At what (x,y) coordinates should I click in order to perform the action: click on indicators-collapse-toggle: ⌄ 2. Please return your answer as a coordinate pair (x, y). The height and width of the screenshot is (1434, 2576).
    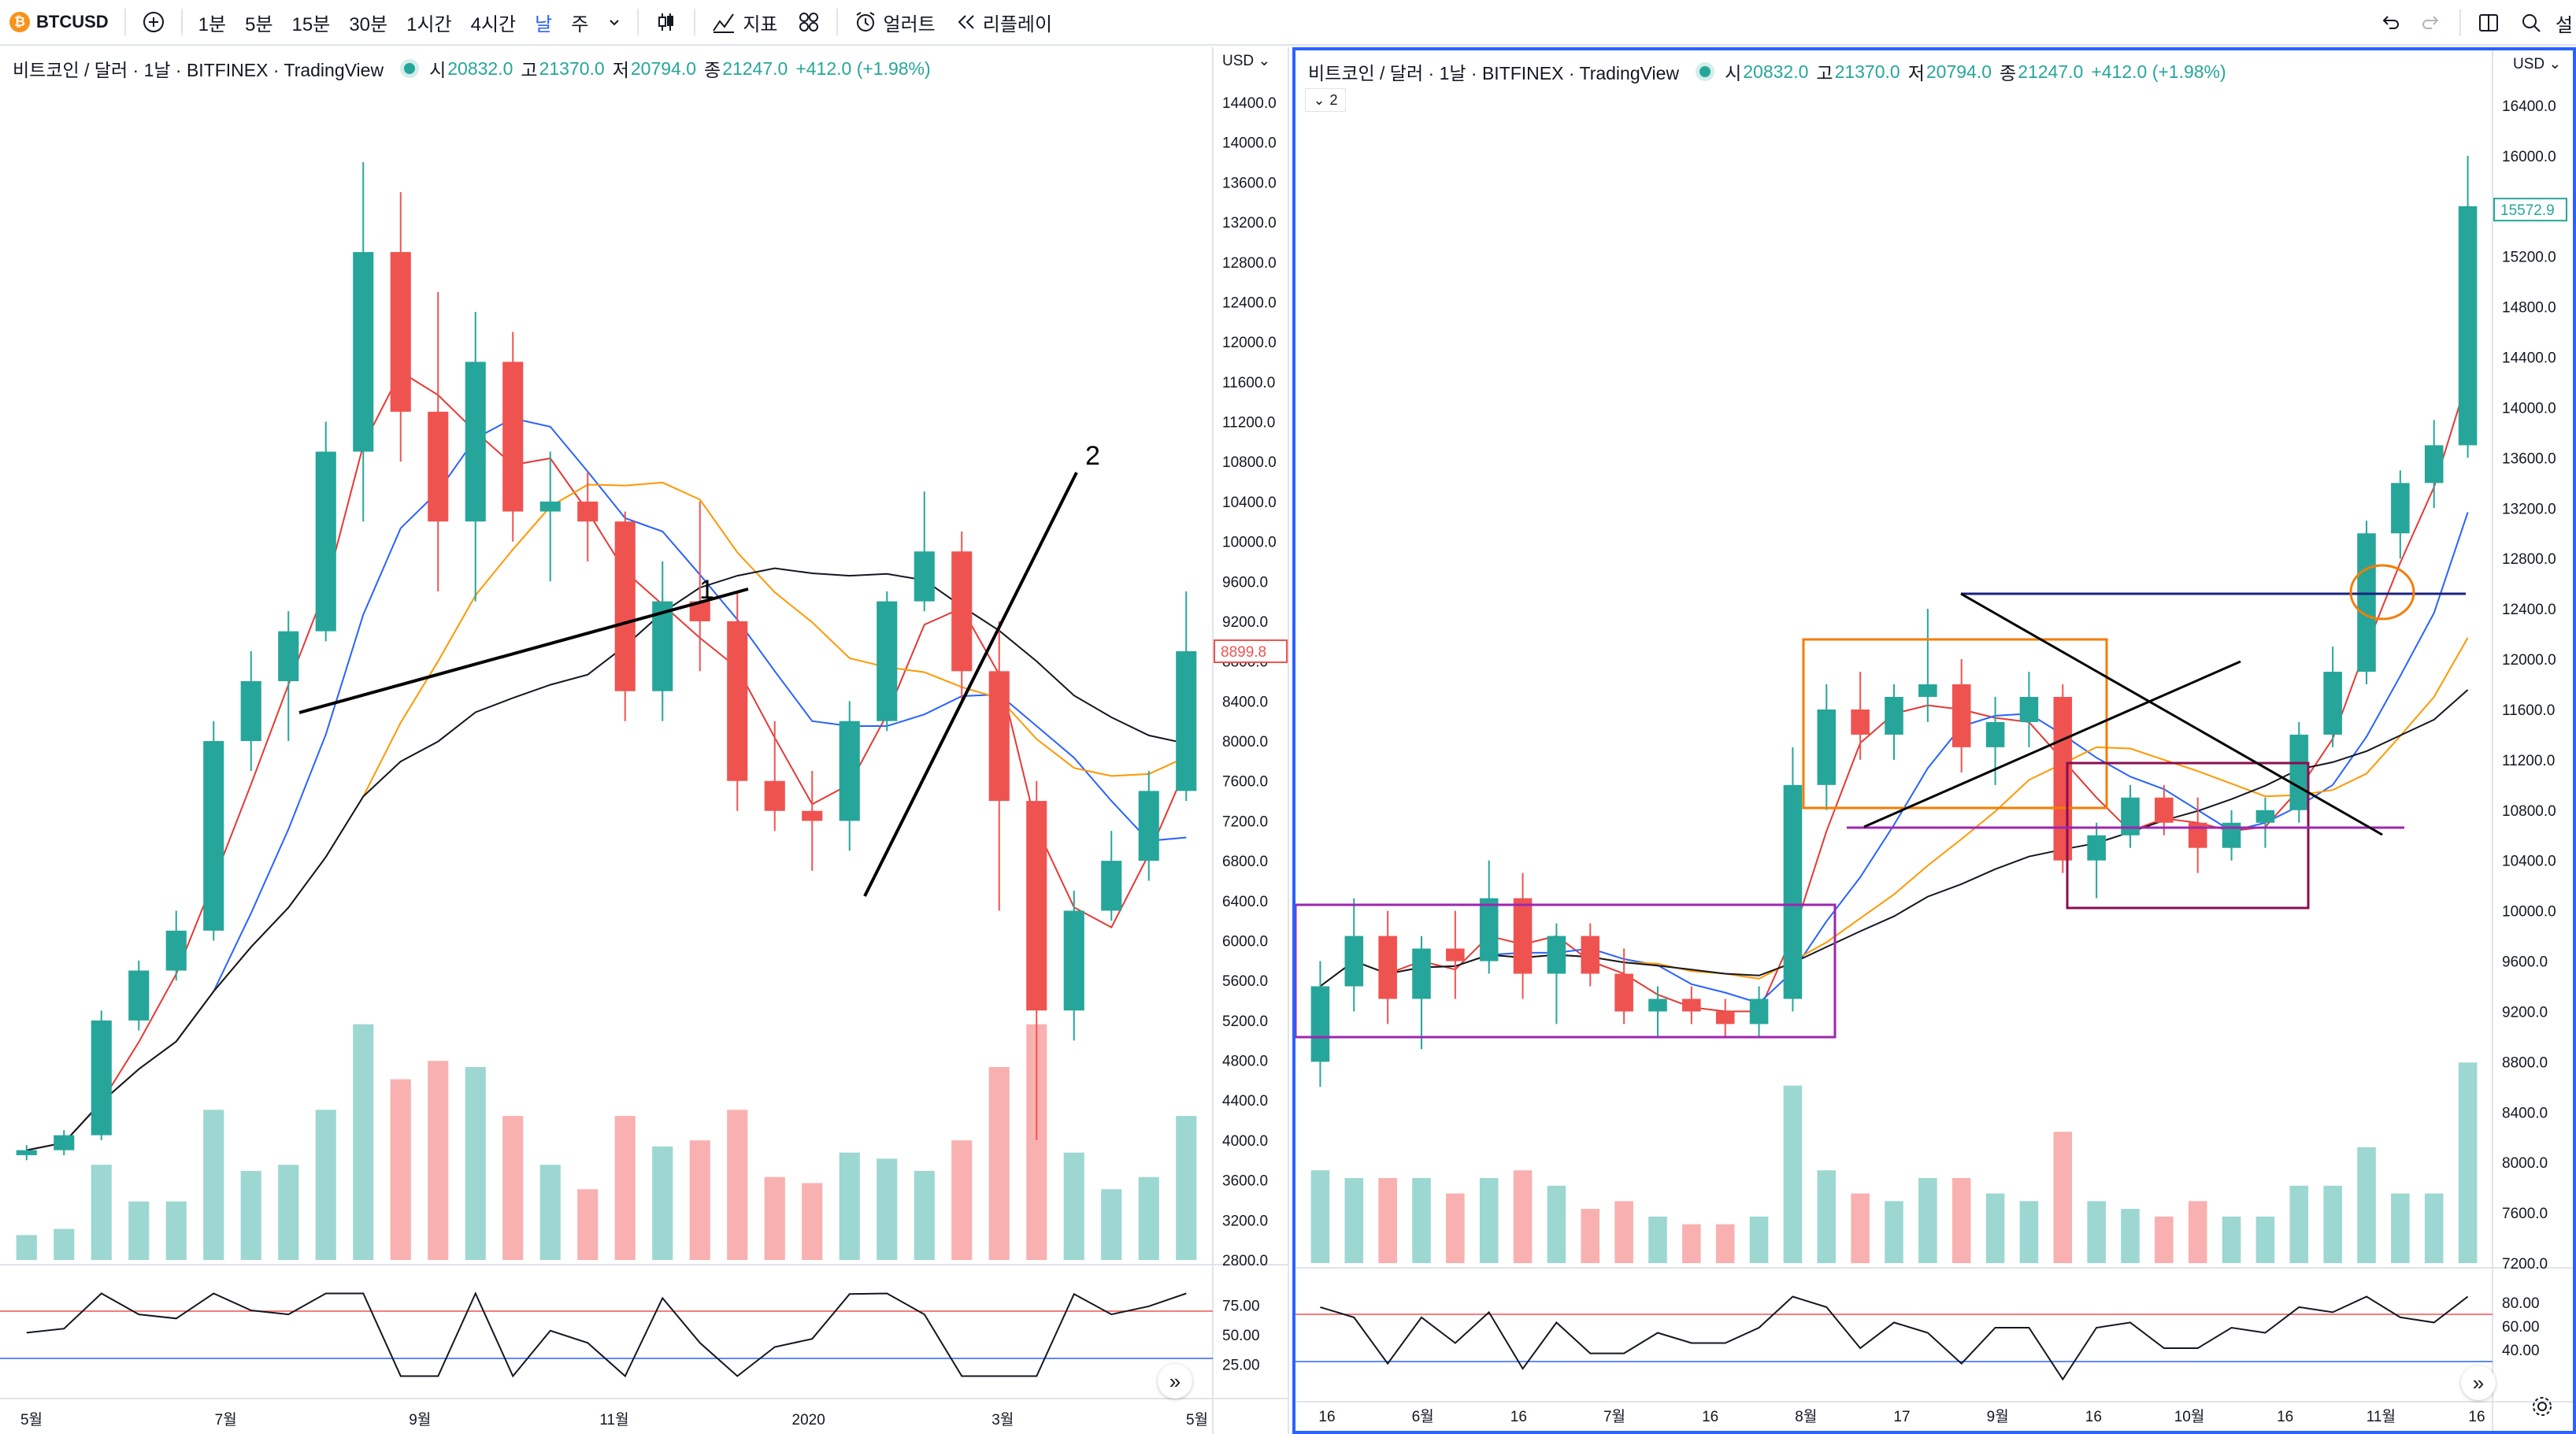
    Looking at the image, I should click on (1325, 100).